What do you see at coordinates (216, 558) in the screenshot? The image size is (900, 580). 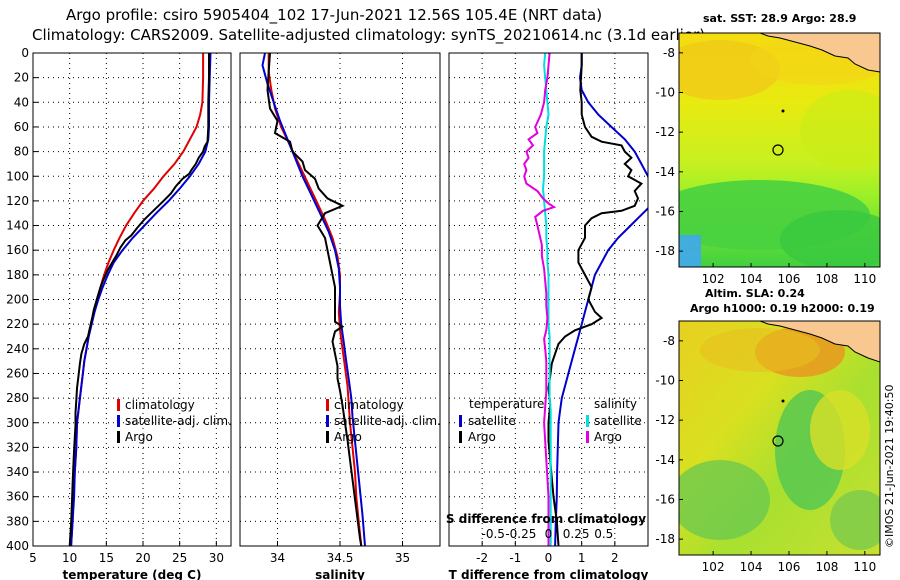 I see `x-tick-label: 30` at bounding box center [216, 558].